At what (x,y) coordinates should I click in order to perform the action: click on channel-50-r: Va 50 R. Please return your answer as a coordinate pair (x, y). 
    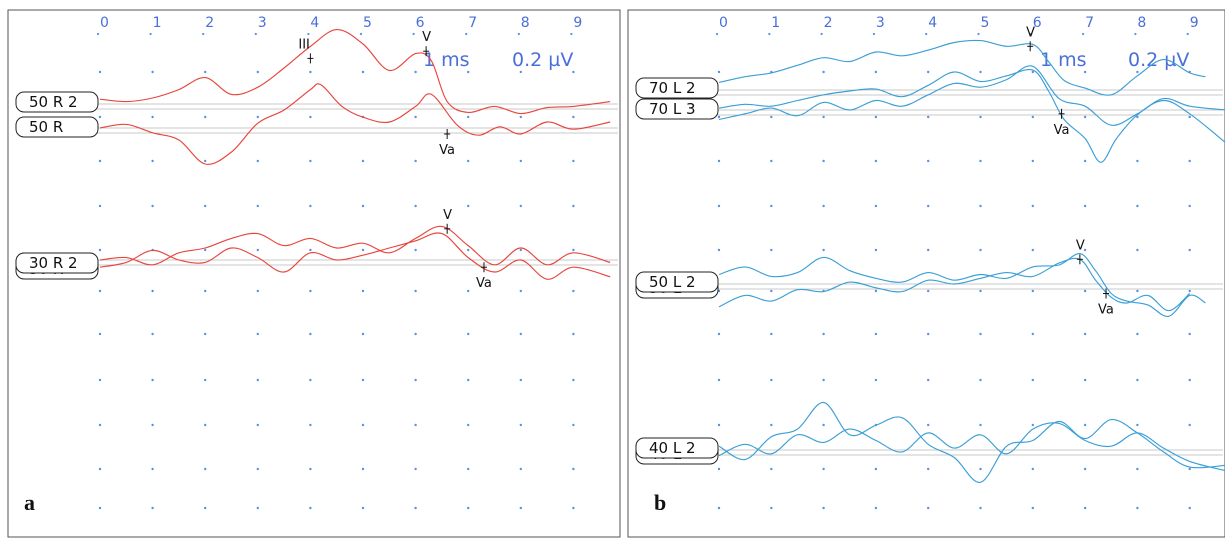
    Looking at the image, I should click on (316, 124).